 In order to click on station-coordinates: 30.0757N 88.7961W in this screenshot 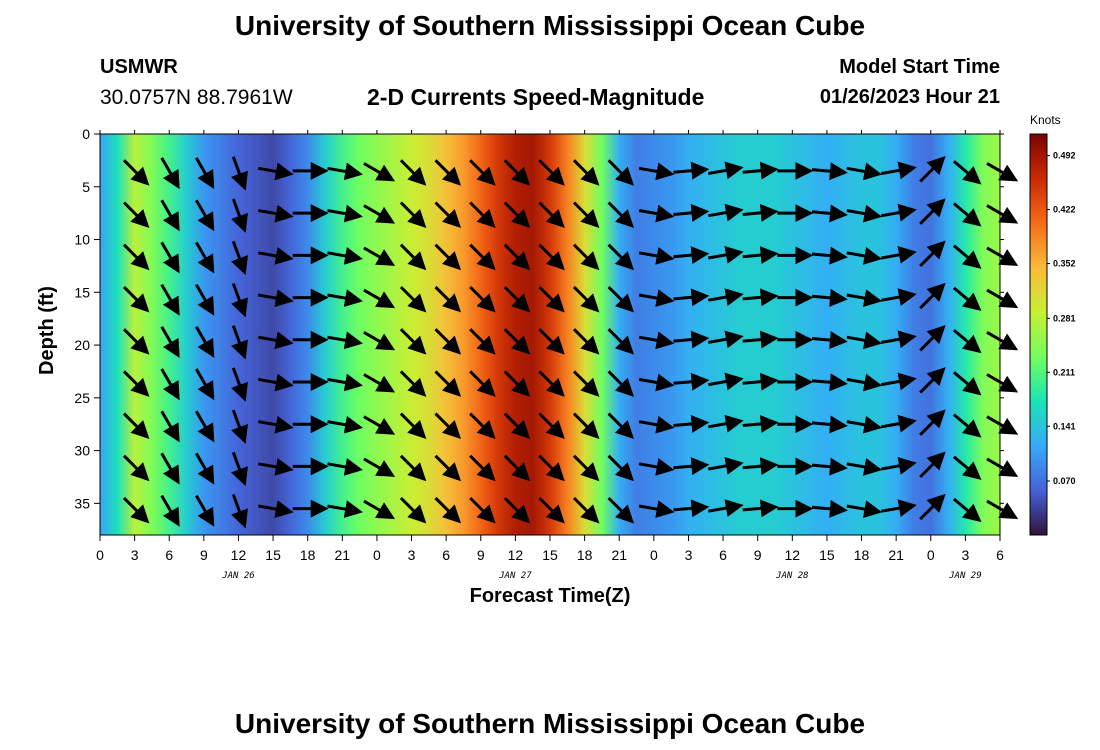, I will do `click(196, 97)`.